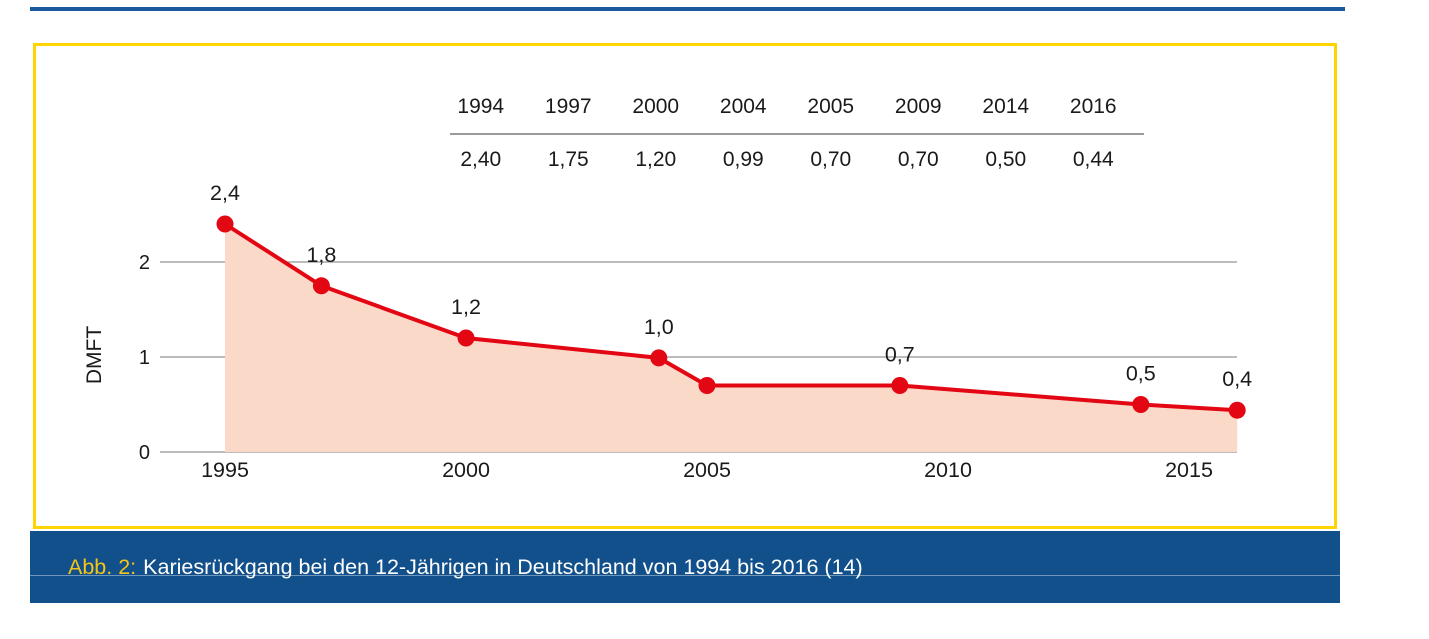 Image resolution: width=1429 pixels, height=639 pixels. I want to click on table-year-header: 2009, so click(918, 106).